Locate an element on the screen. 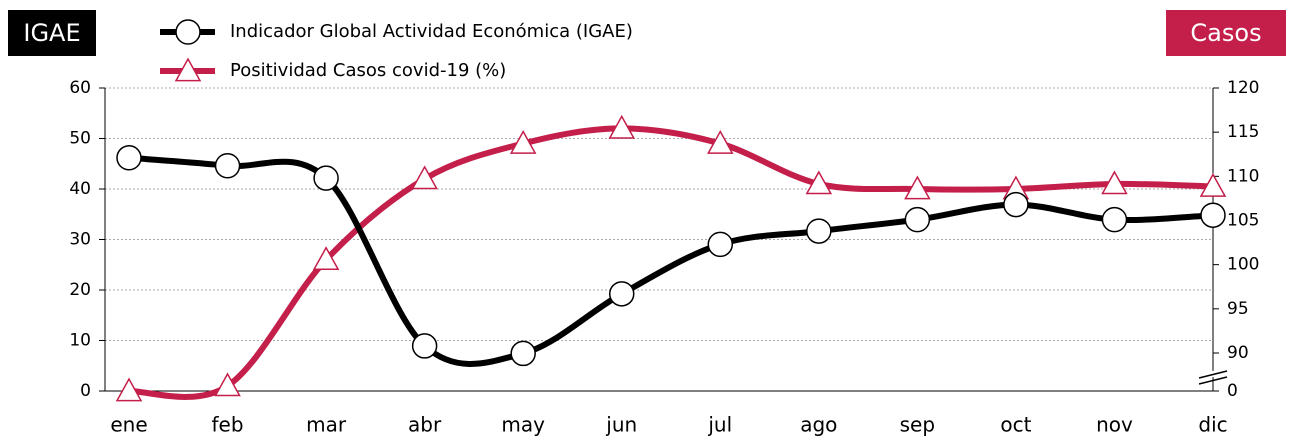 This screenshot has width=1295, height=443. x-tick-label: jul is located at coordinates (719, 425).